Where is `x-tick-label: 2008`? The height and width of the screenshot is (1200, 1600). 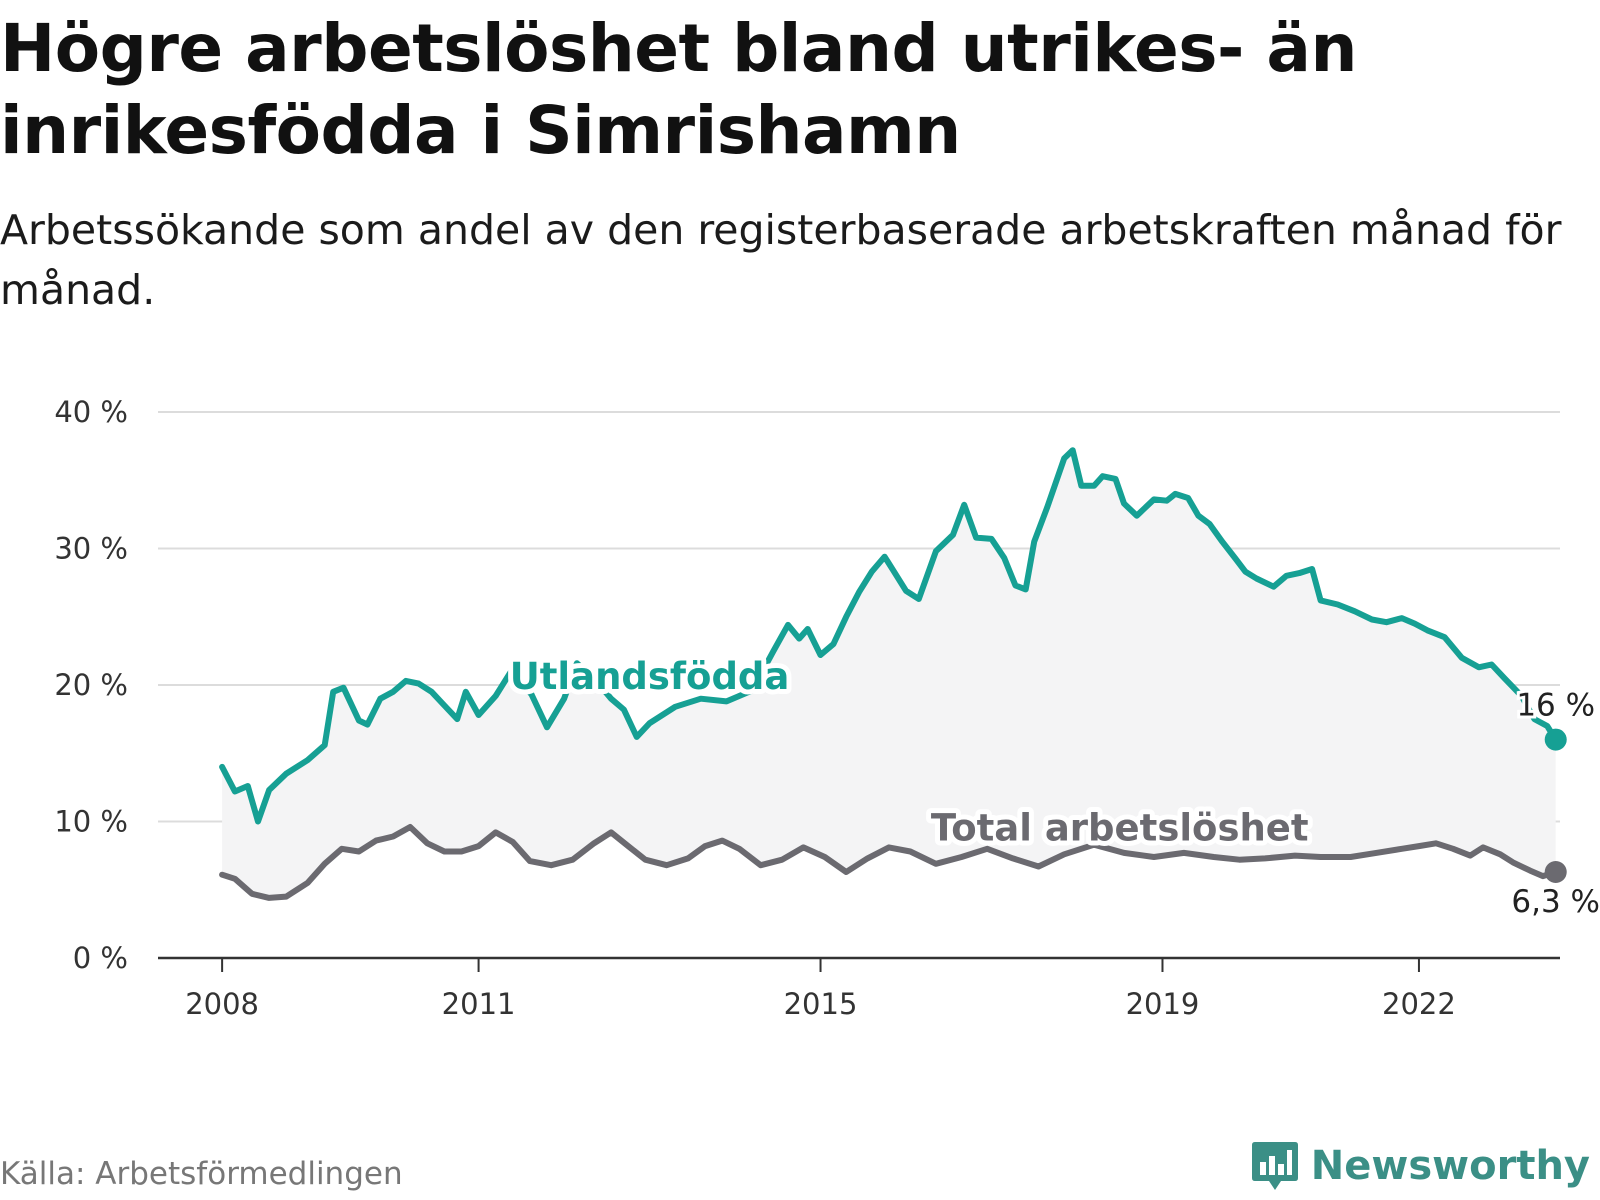 x-tick-label: 2008 is located at coordinates (222, 1003).